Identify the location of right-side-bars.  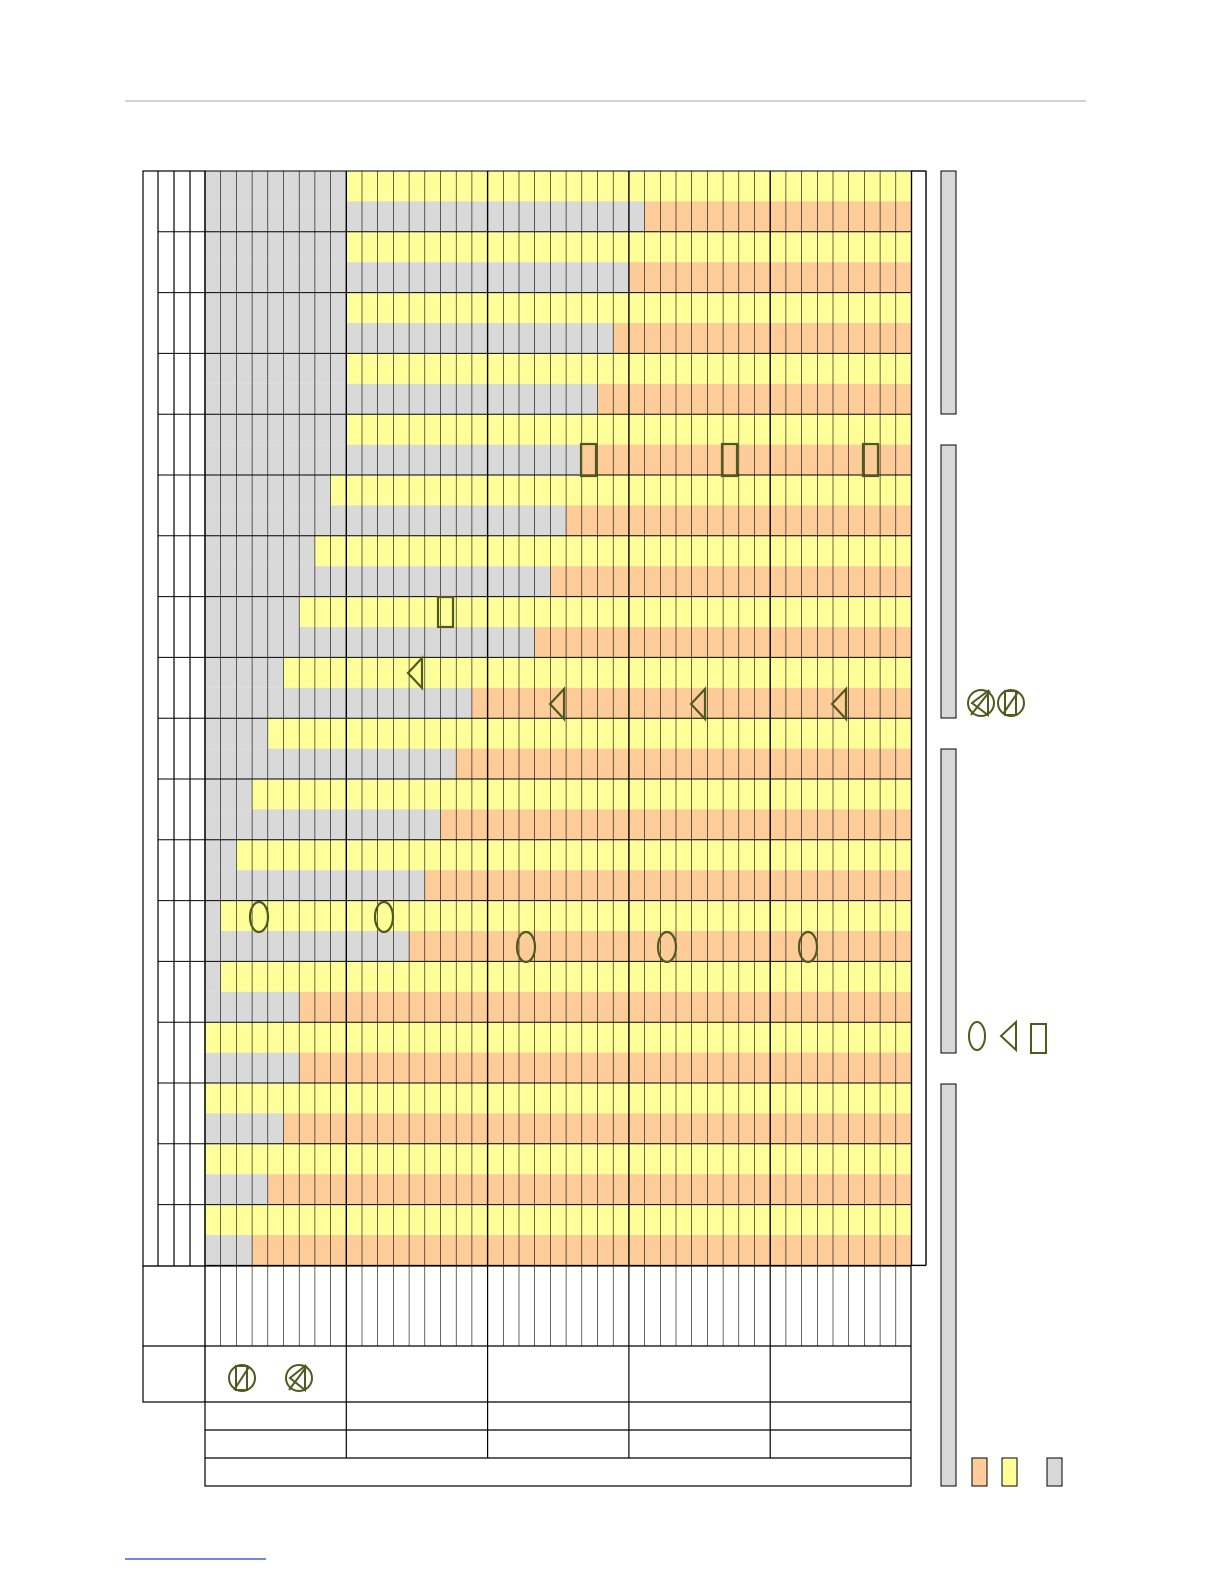
(948, 828).